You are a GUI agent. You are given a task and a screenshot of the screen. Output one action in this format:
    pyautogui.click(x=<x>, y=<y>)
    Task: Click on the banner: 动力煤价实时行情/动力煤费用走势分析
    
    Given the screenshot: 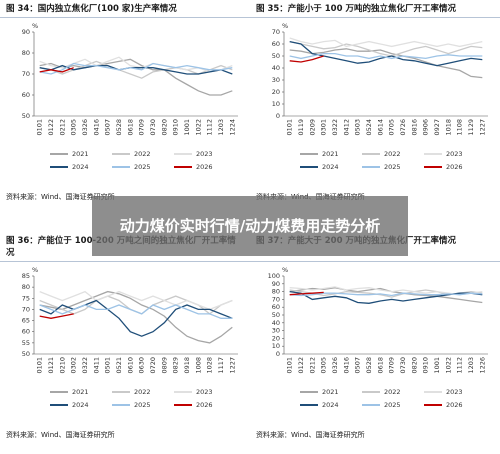 What is the action you would take?
    pyautogui.click(x=250, y=226)
    